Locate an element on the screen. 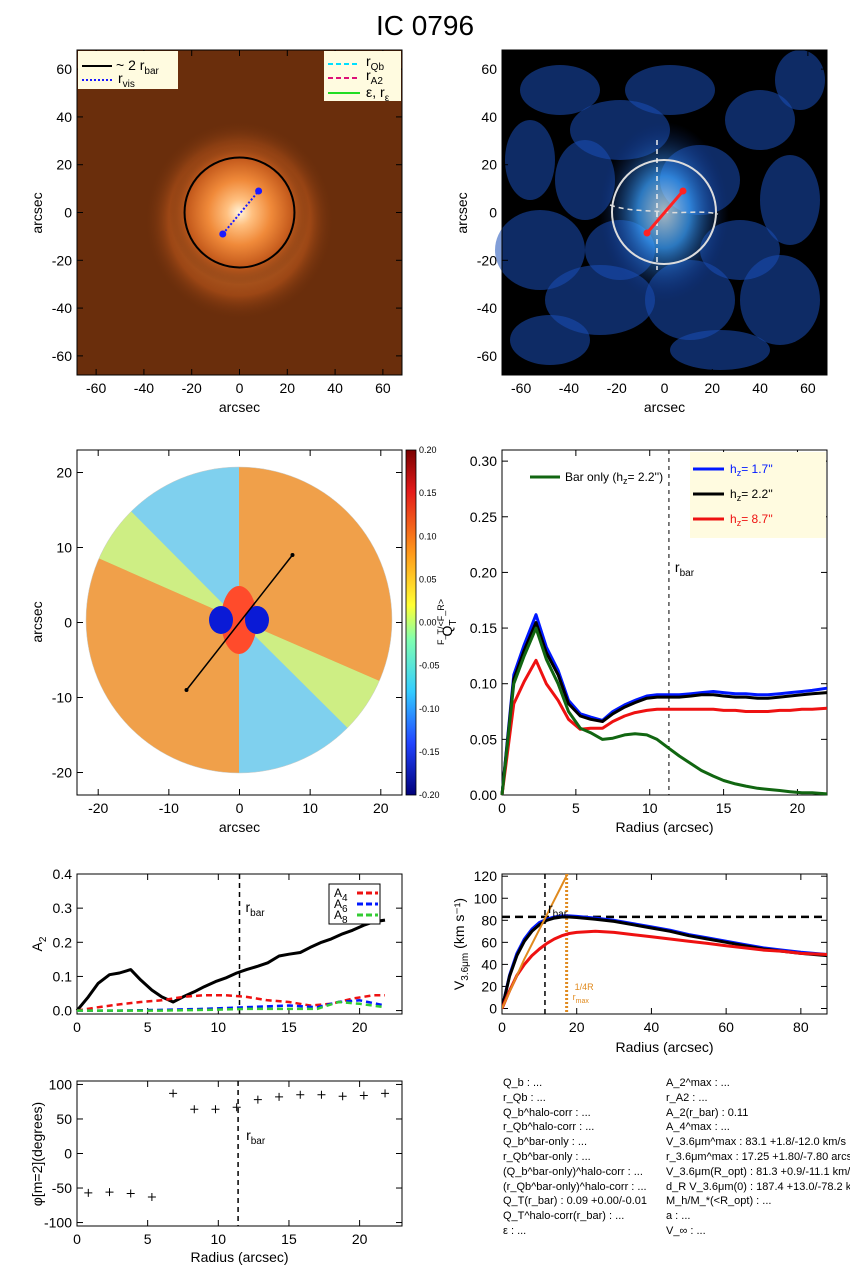 The width and height of the screenshot is (850, 1275). rotation-chart-xtick-label: 20 is located at coordinates (577, 1027).